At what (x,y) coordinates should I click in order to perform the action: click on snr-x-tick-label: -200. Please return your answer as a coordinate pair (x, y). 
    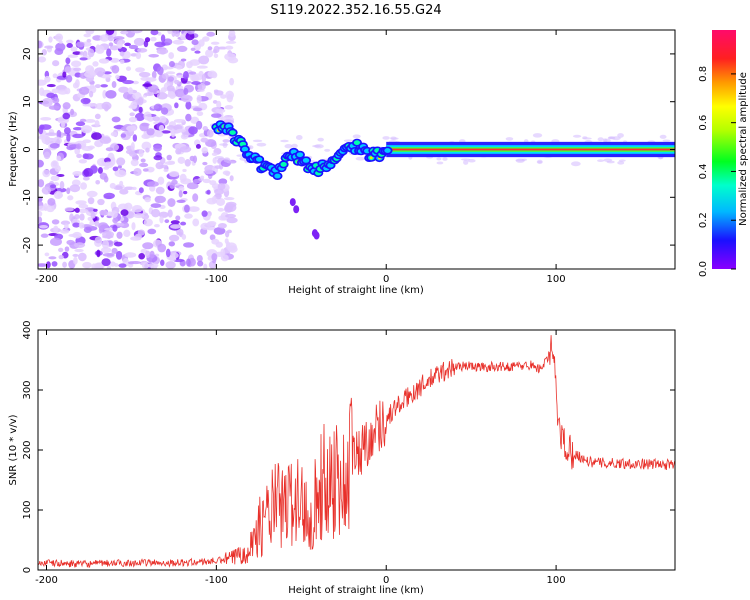
    Looking at the image, I should click on (46, 580).